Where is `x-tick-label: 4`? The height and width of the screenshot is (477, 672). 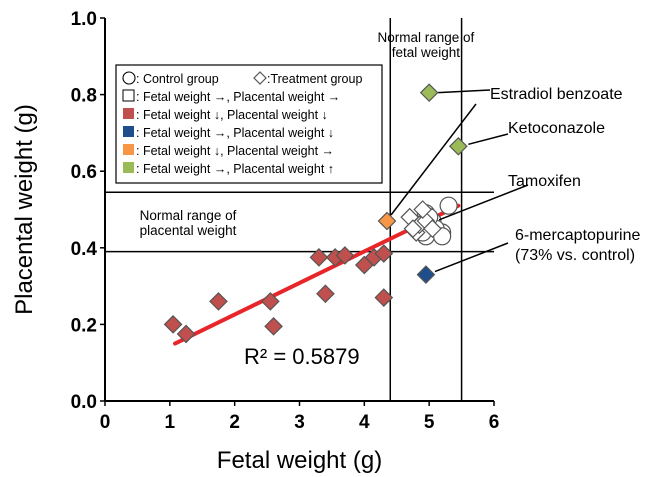 x-tick-label: 4 is located at coordinates (364, 422).